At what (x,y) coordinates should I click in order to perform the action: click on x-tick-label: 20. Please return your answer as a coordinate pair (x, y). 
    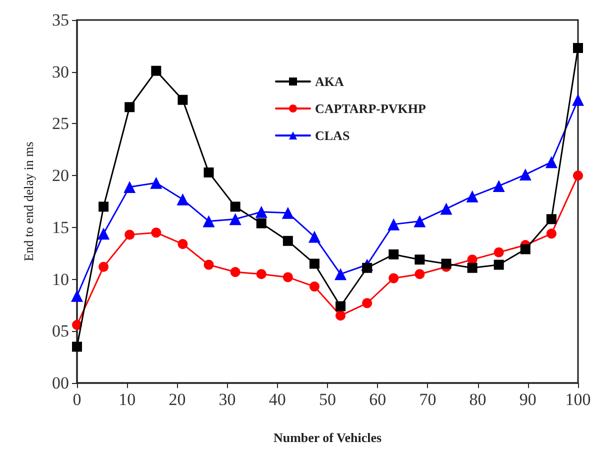
    Looking at the image, I should click on (177, 399).